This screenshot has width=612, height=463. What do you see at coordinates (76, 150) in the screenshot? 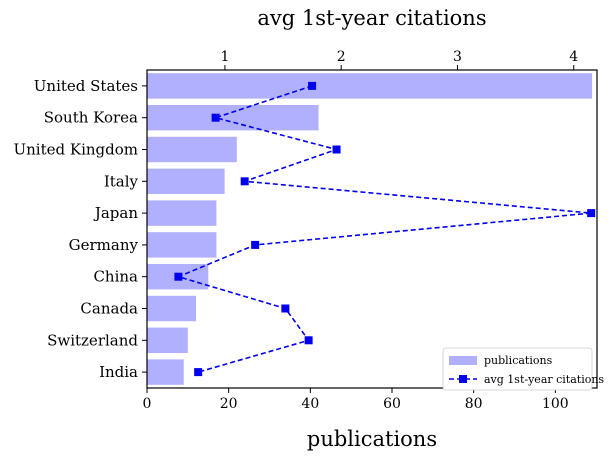
I see `category-label: United Kingdom` at bounding box center [76, 150].